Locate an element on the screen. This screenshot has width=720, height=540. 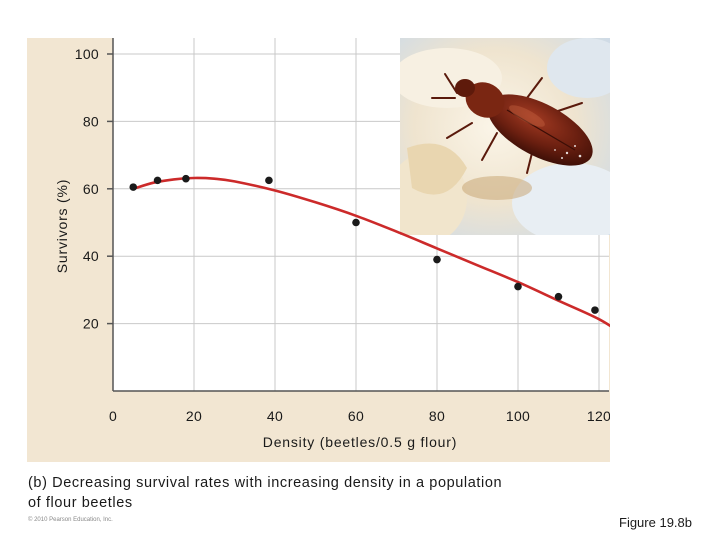
y-tick-label: 60 is located at coordinates (91, 189).